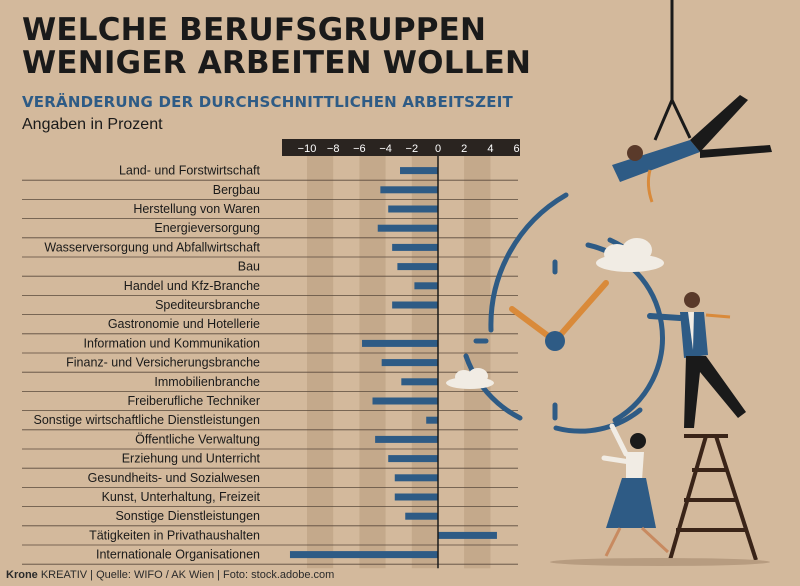 Image resolution: width=800 pixels, height=586 pixels. I want to click on category-label: Spediteursbranche, so click(207, 305).